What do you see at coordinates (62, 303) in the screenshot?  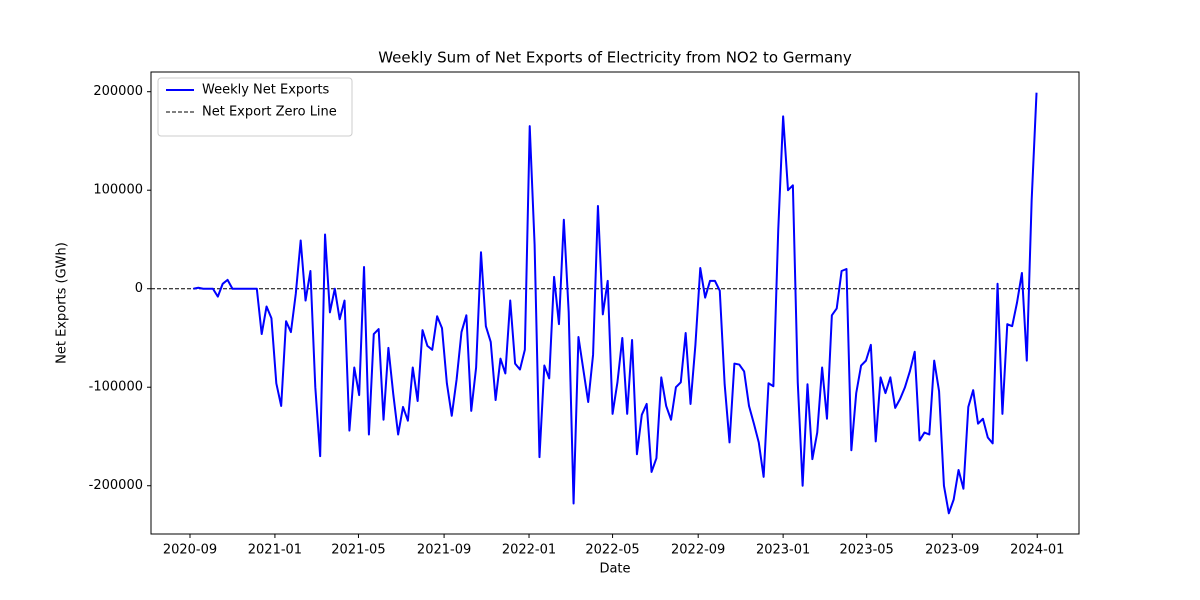 I see `y-axis-label: Net Exports (GWh)` at bounding box center [62, 303].